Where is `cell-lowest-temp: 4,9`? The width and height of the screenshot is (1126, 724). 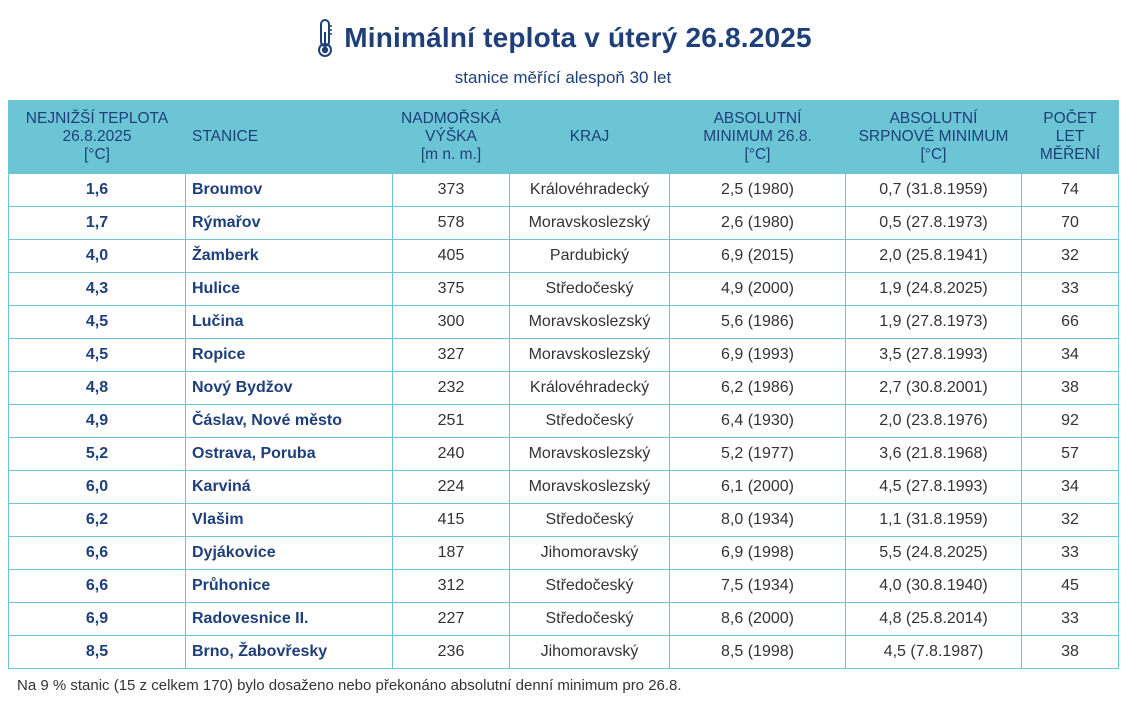 cell-lowest-temp: 4,9 is located at coordinates (97, 421).